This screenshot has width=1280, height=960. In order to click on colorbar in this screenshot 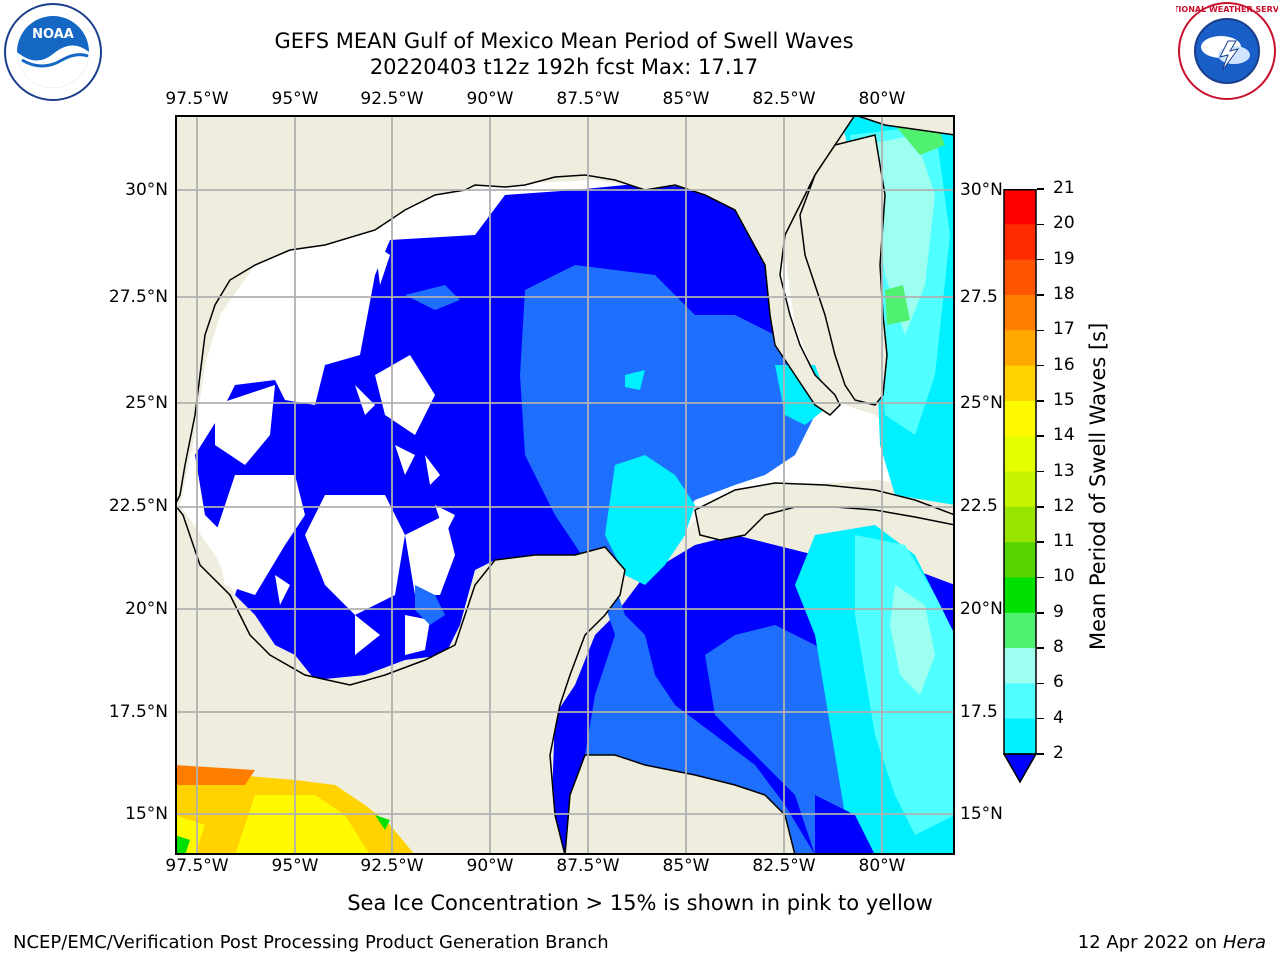, I will do `click(1020, 486)`.